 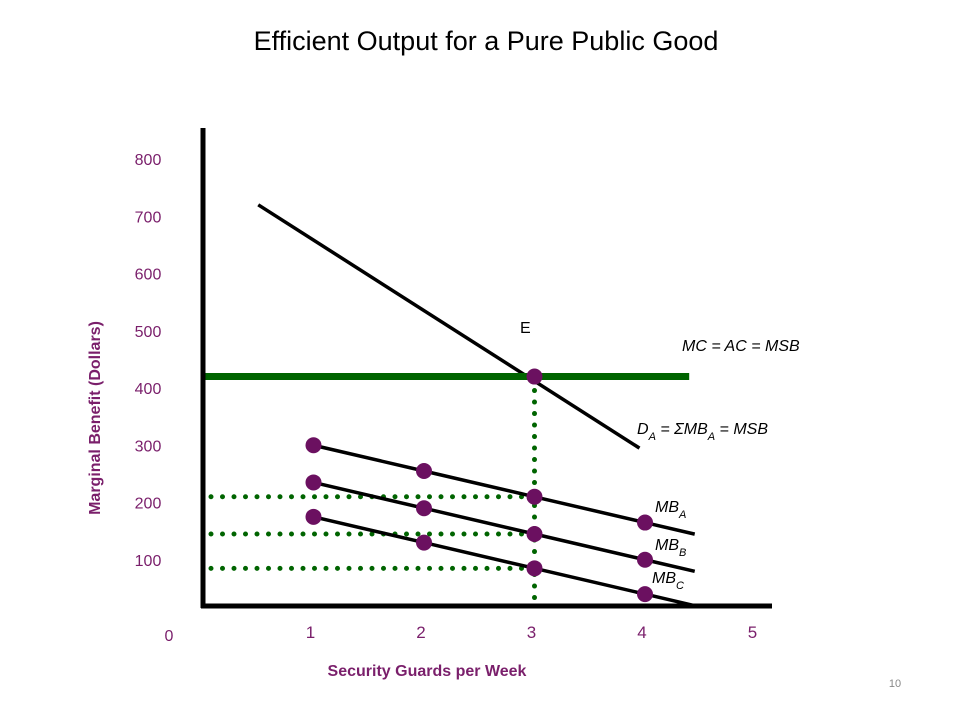 I want to click on x-tick-label: 2, so click(x=420, y=632).